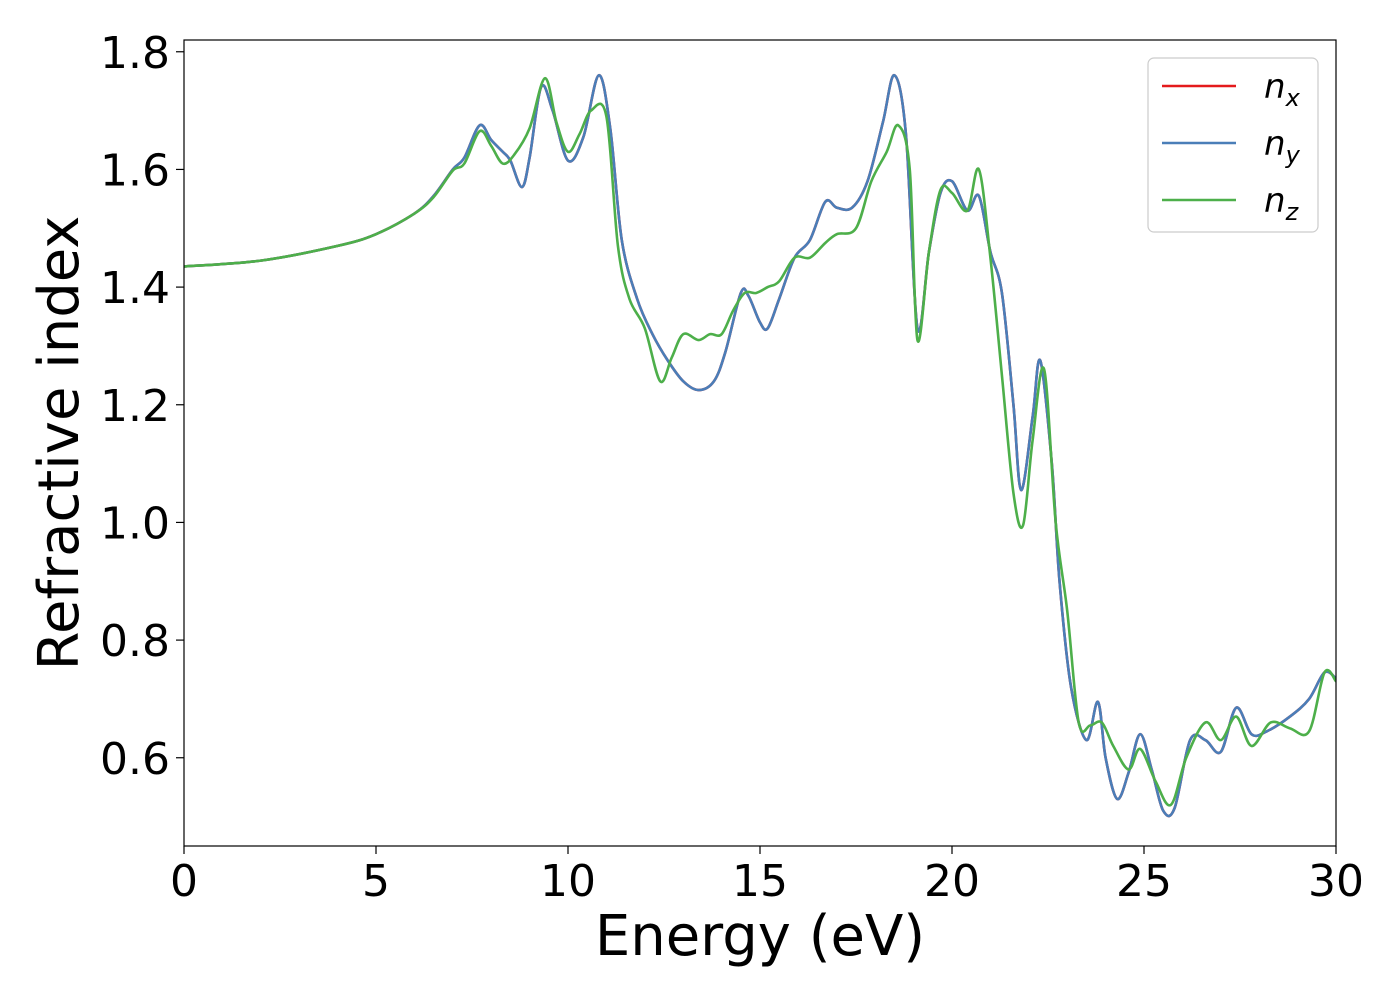  I want to click on x-axis-ticks: 0 5 10 15 20 25 30, so click(767, 876).